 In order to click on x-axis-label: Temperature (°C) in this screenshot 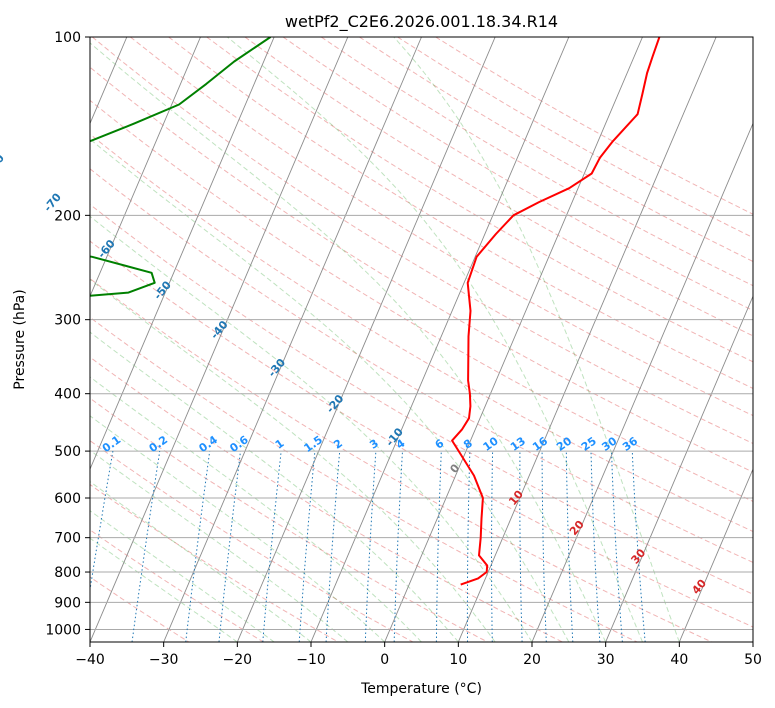, I will do `click(421, 689)`.